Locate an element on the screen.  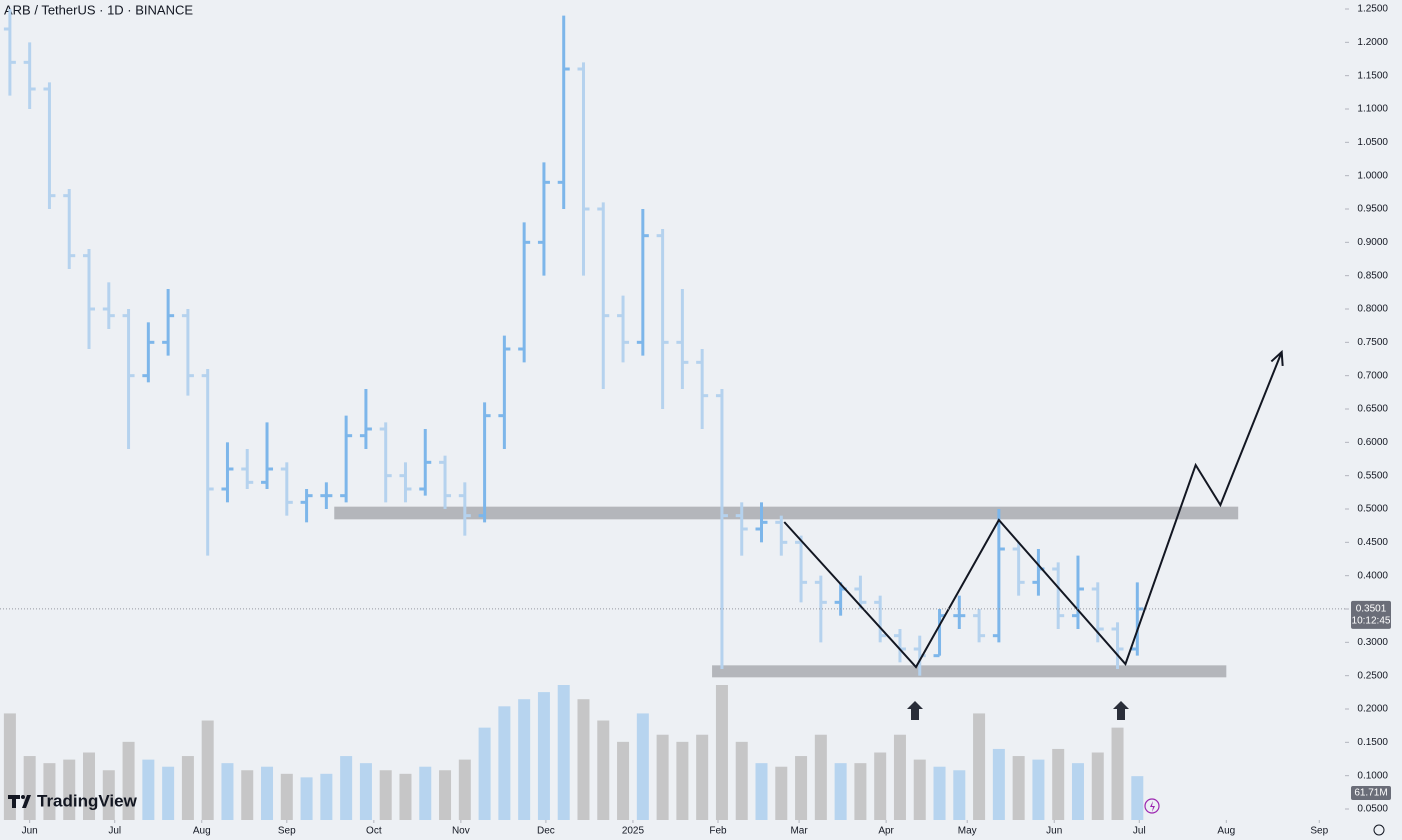
chart-title: ARB / TetherUS · 1D · BINANCE is located at coordinates (98, 9).